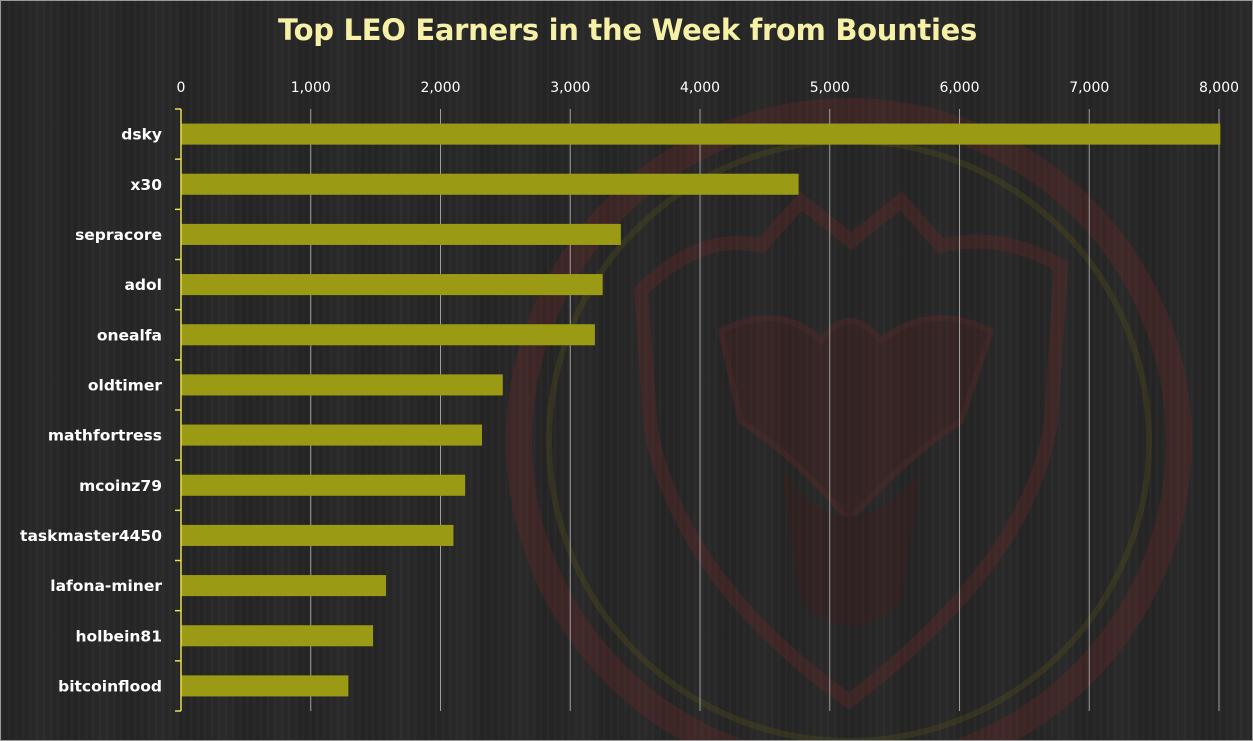 The image size is (1253, 741). Describe the element at coordinates (1219, 88) in the screenshot. I see `x-tick-label: 8,000` at that location.